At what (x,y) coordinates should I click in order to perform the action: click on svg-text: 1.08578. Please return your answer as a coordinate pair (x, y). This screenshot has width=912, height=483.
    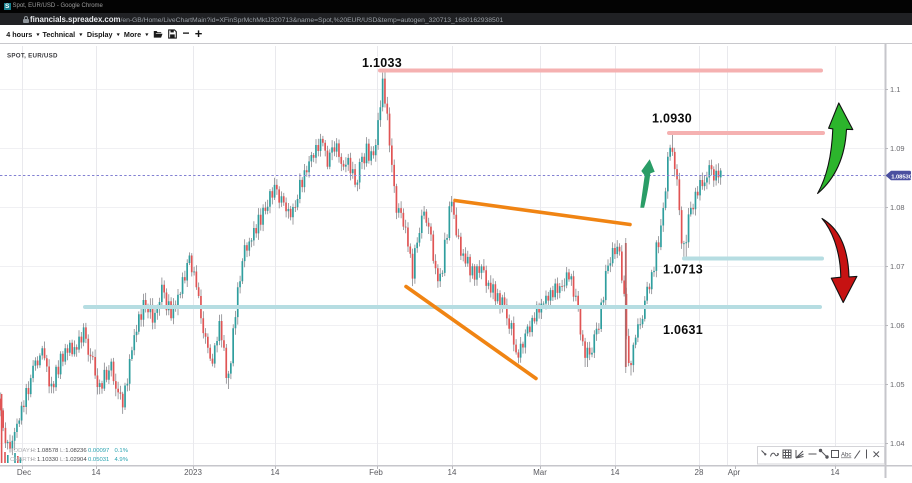
    Looking at the image, I should click on (48, 451).